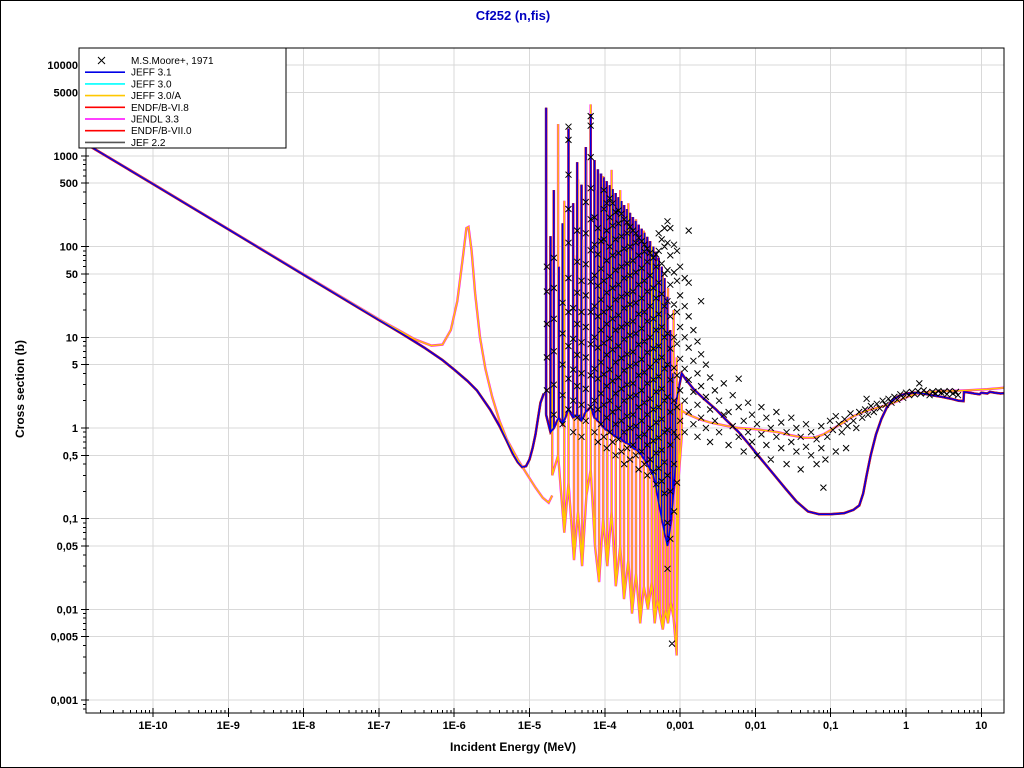 The image size is (1024, 768). I want to click on legend-entry-label: JENDL 3.3, so click(155, 120).